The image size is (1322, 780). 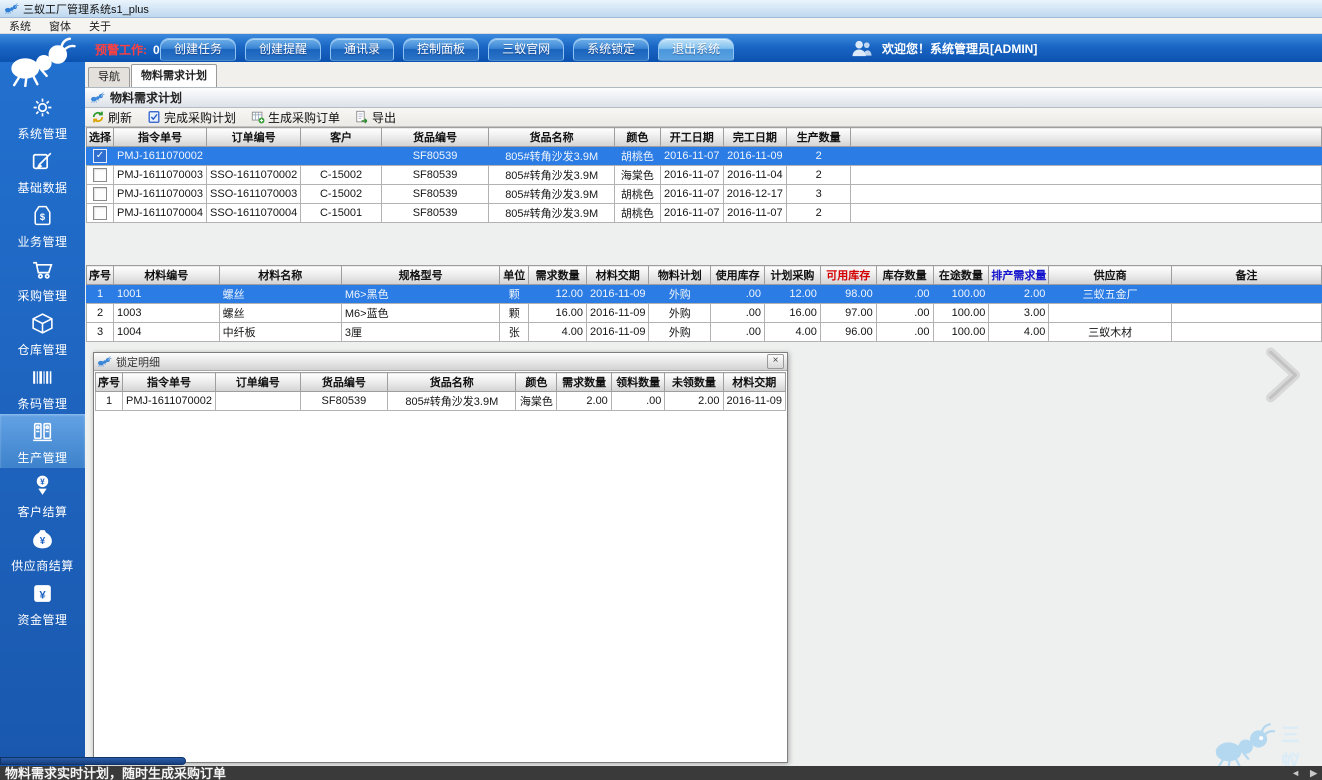 What do you see at coordinates (514, 313) in the screenshot?
I see `table-cell: 颗` at bounding box center [514, 313].